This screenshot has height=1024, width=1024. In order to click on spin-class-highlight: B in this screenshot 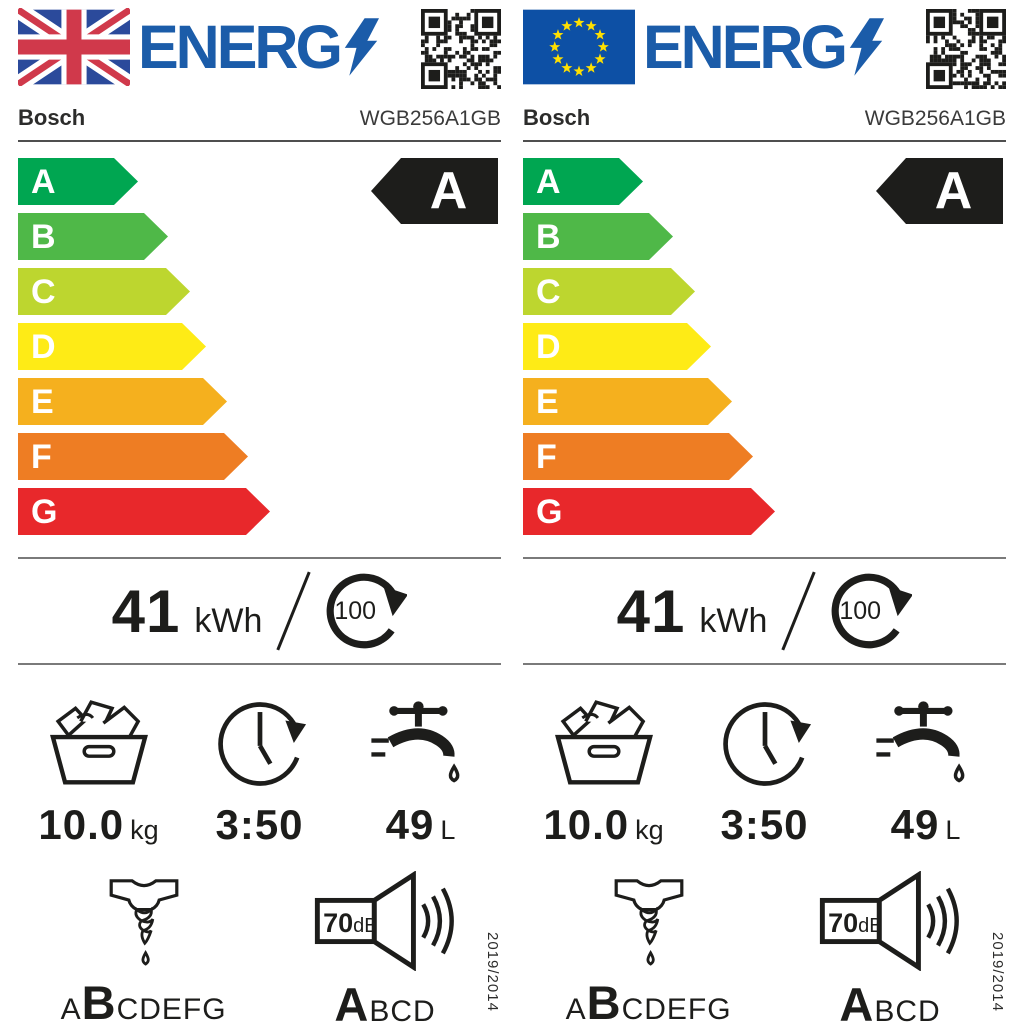, I will do `click(604, 1000)`.